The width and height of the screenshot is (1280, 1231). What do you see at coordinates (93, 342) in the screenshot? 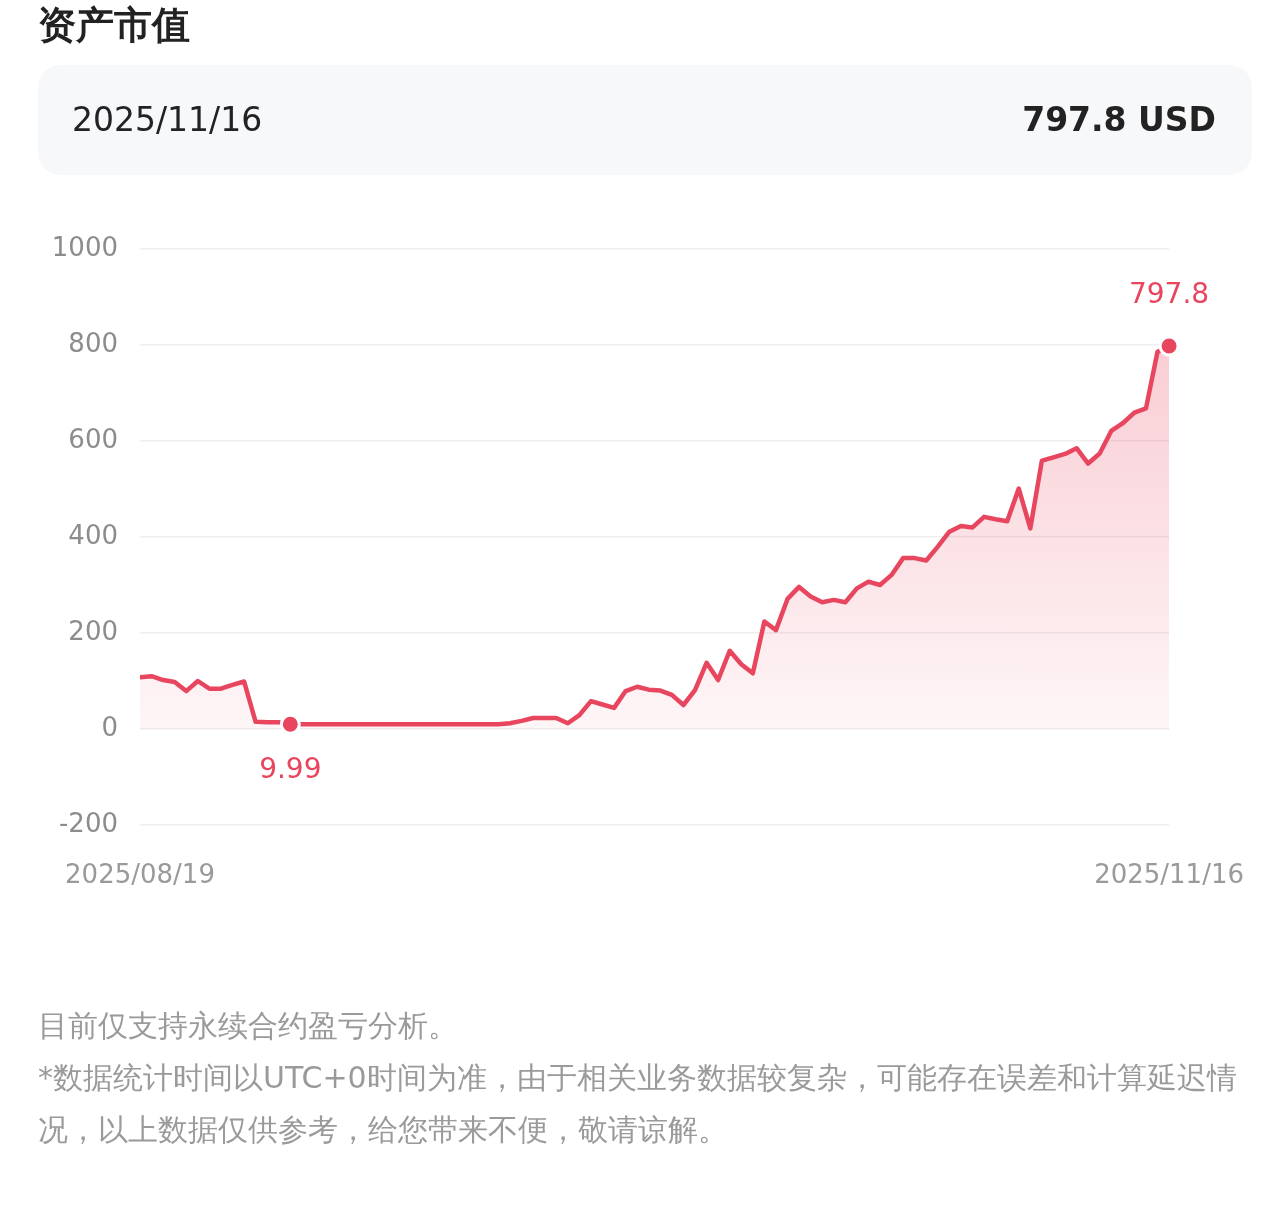
I see `y-tick-label: 800` at bounding box center [93, 342].